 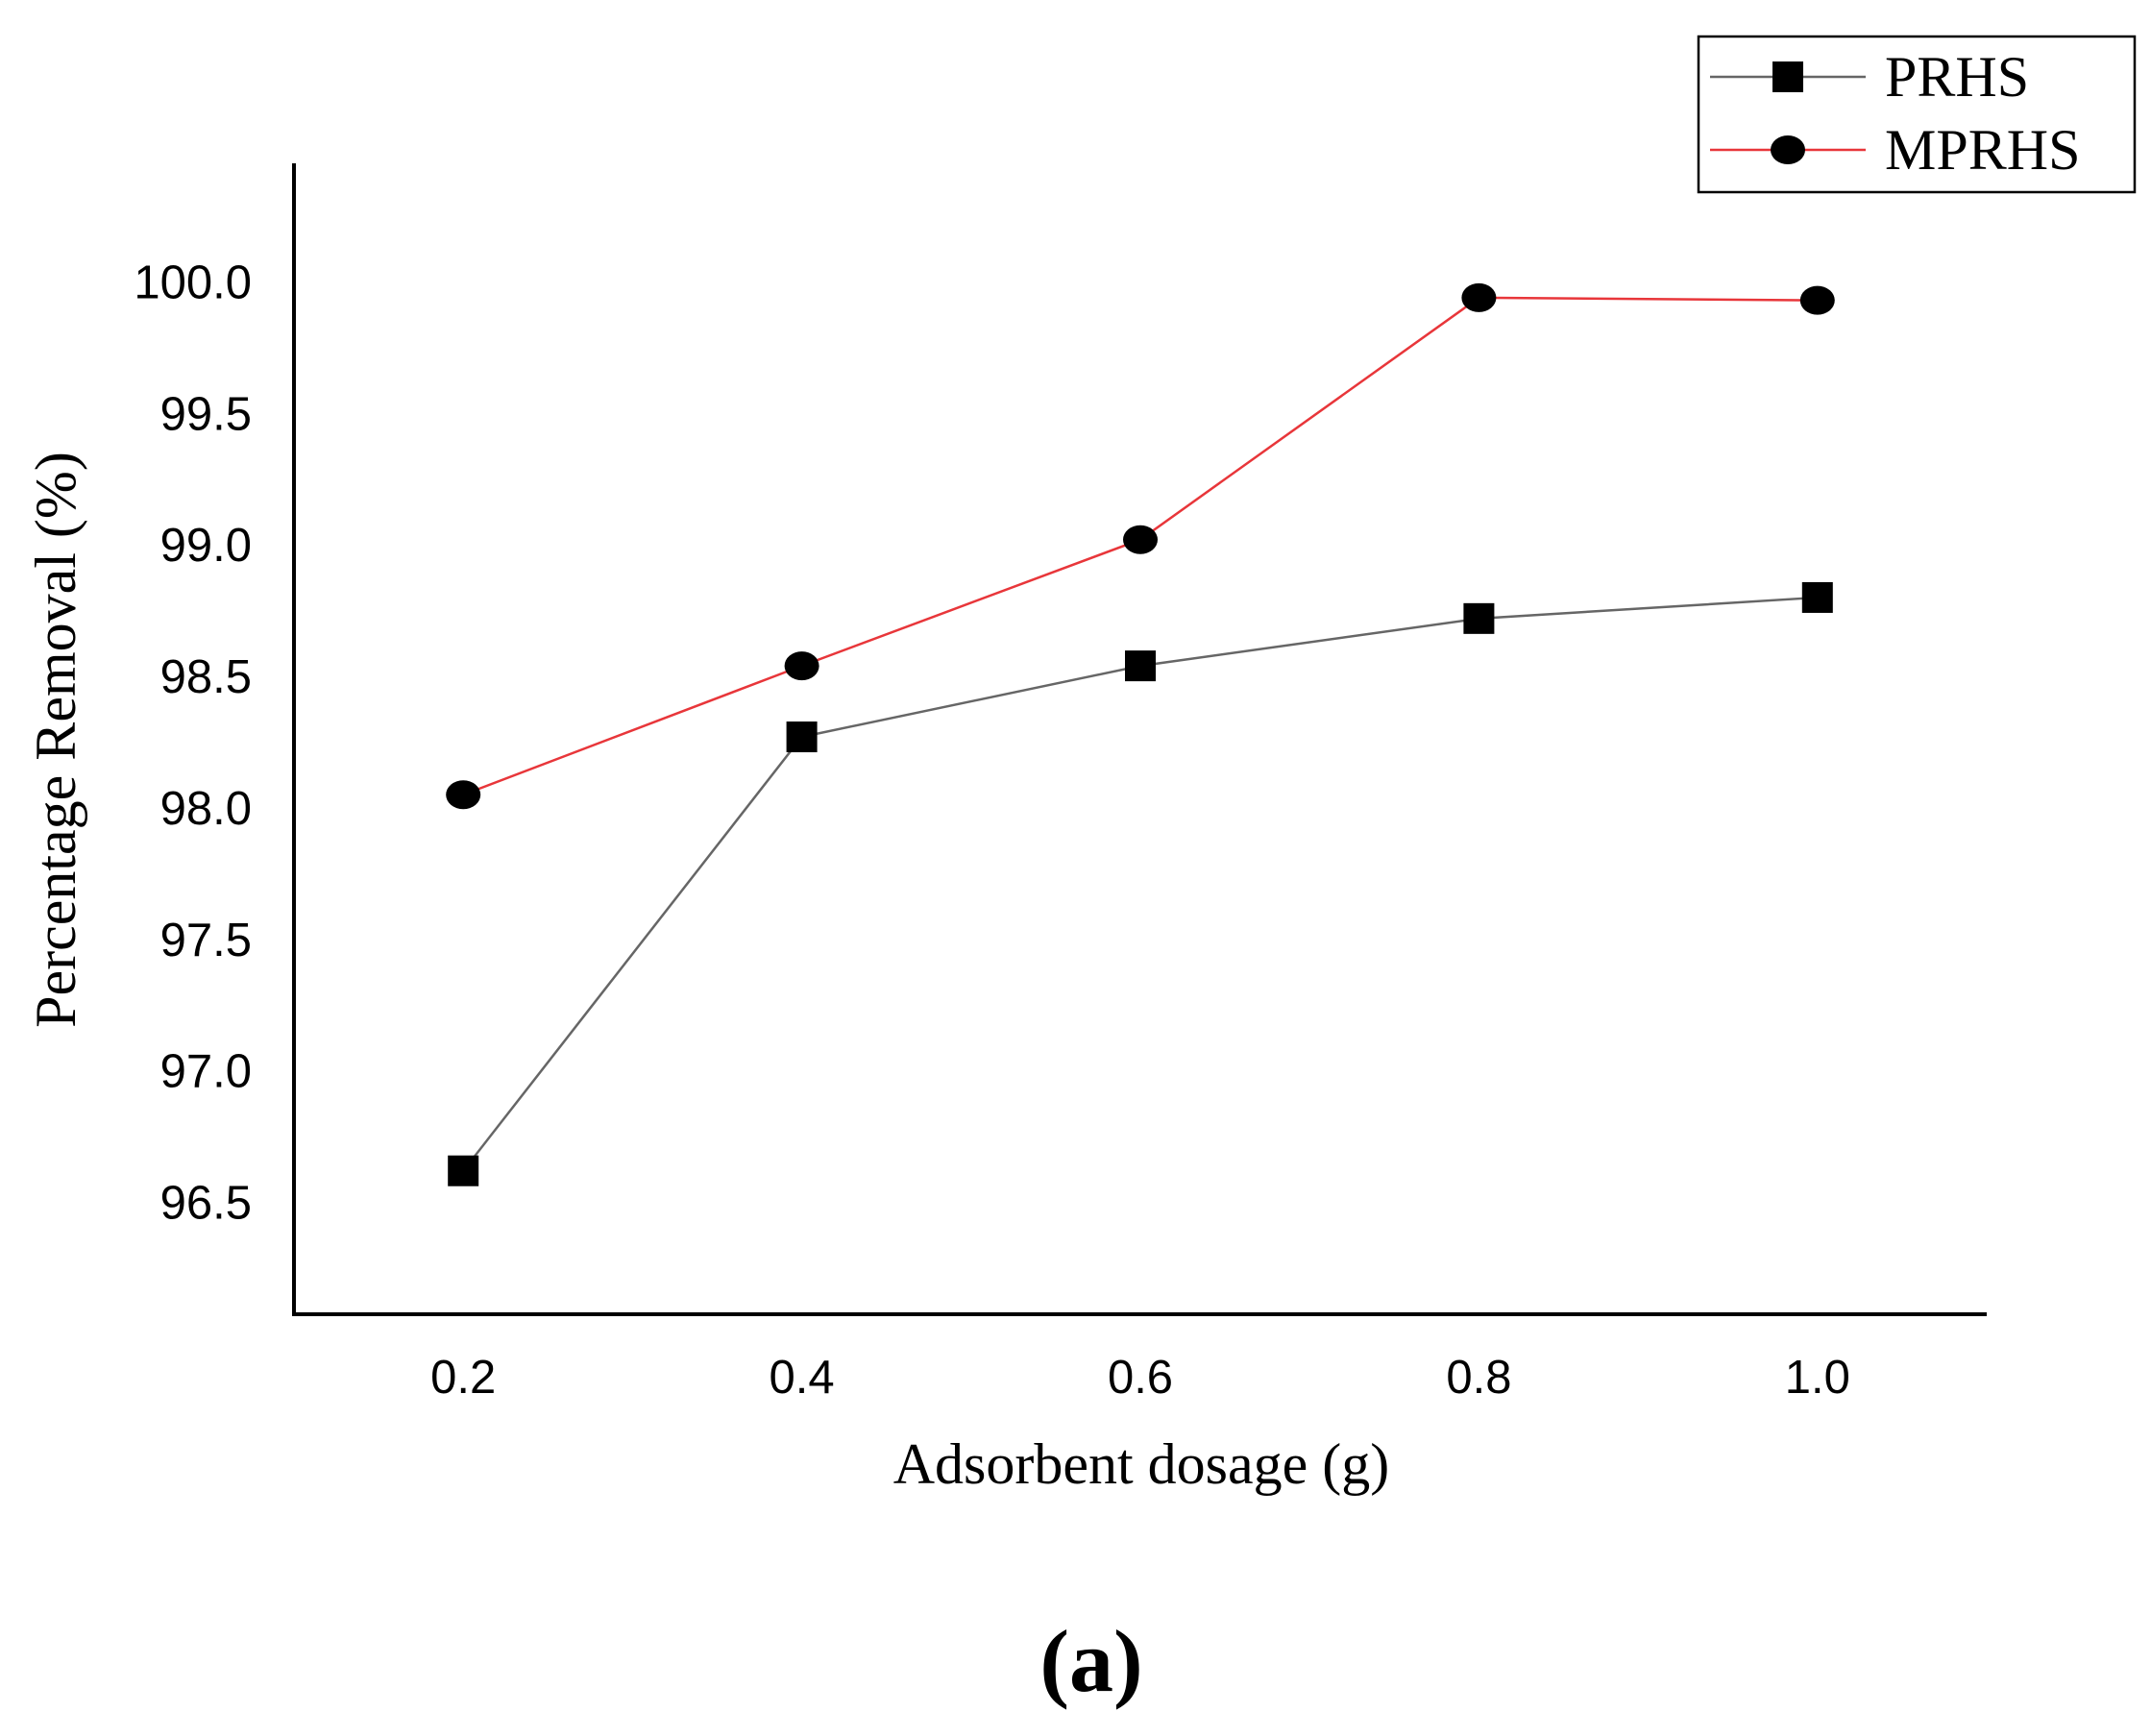 I want to click on legend-marker-mprhs, so click(x=1788, y=149).